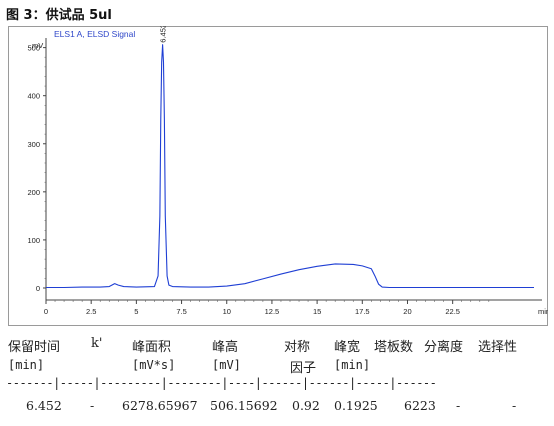 The image size is (554, 426). I want to click on cell-peak-area: 6278.65967, so click(160, 405).